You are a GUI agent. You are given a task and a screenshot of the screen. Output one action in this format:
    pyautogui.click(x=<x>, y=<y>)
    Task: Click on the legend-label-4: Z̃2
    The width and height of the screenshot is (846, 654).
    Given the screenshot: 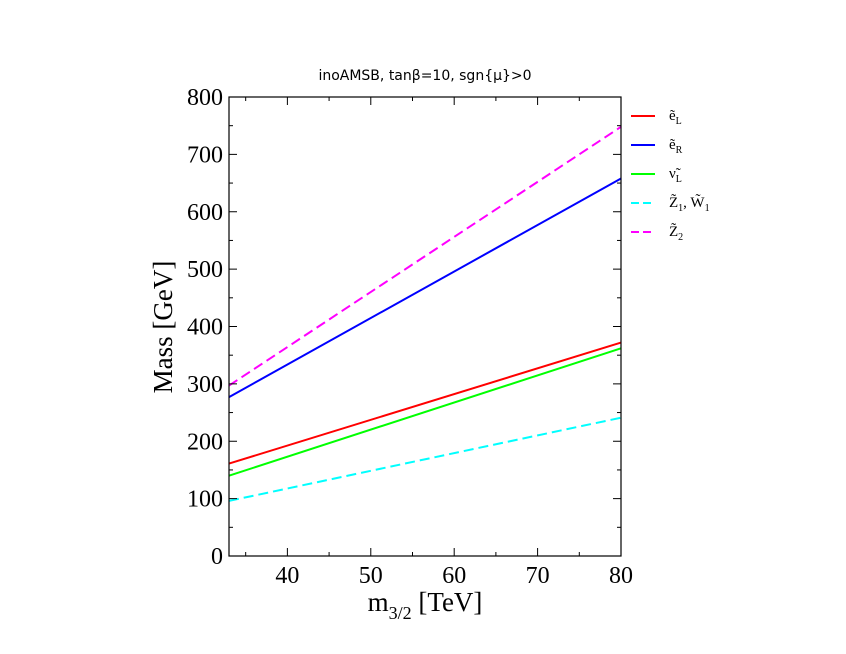 What is the action you would take?
    pyautogui.click(x=676, y=233)
    